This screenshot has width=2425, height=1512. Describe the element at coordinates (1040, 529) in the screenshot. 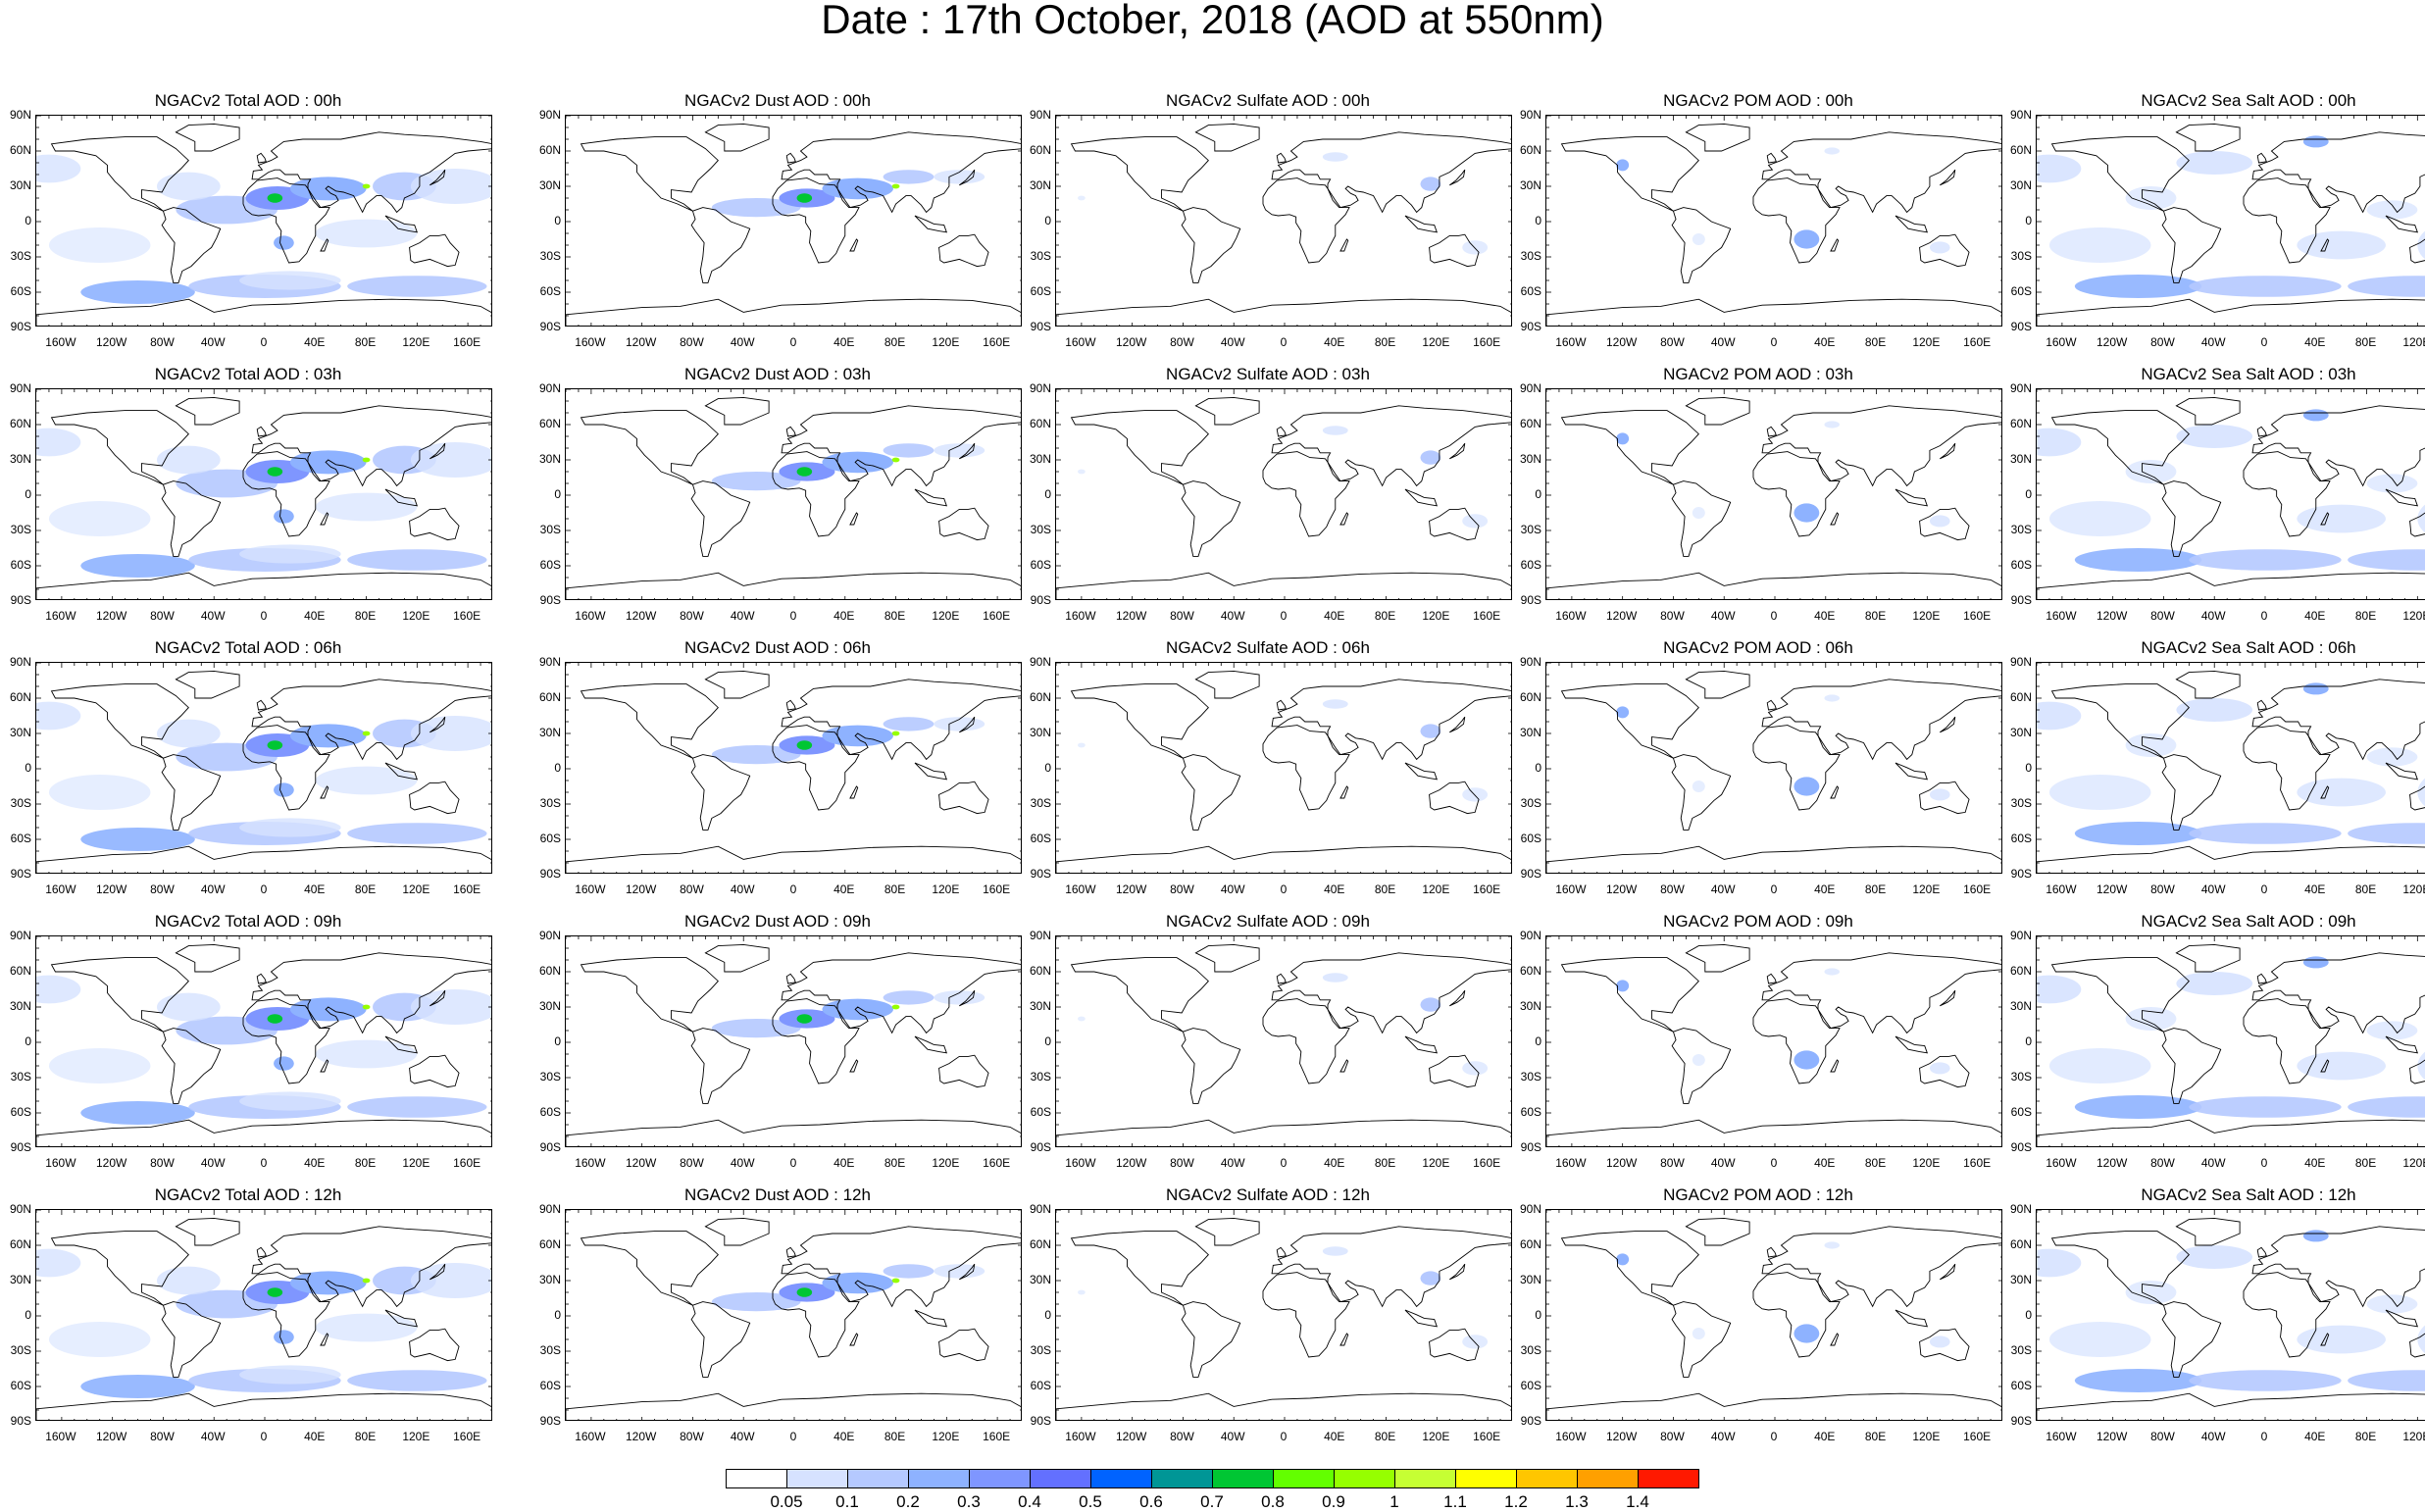

I see `lat-tick-label: 30S` at that location.